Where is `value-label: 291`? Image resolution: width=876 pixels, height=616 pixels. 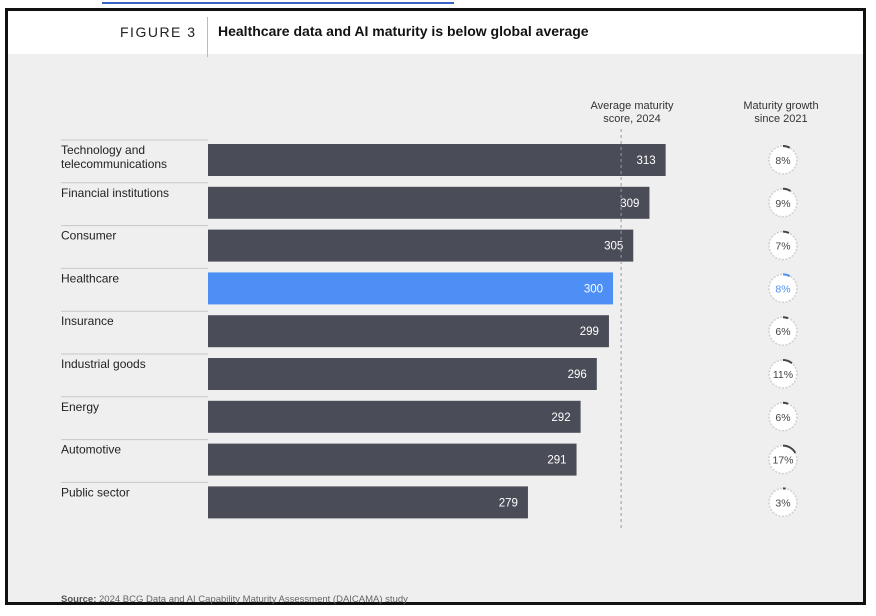
value-label: 291 is located at coordinates (556, 461).